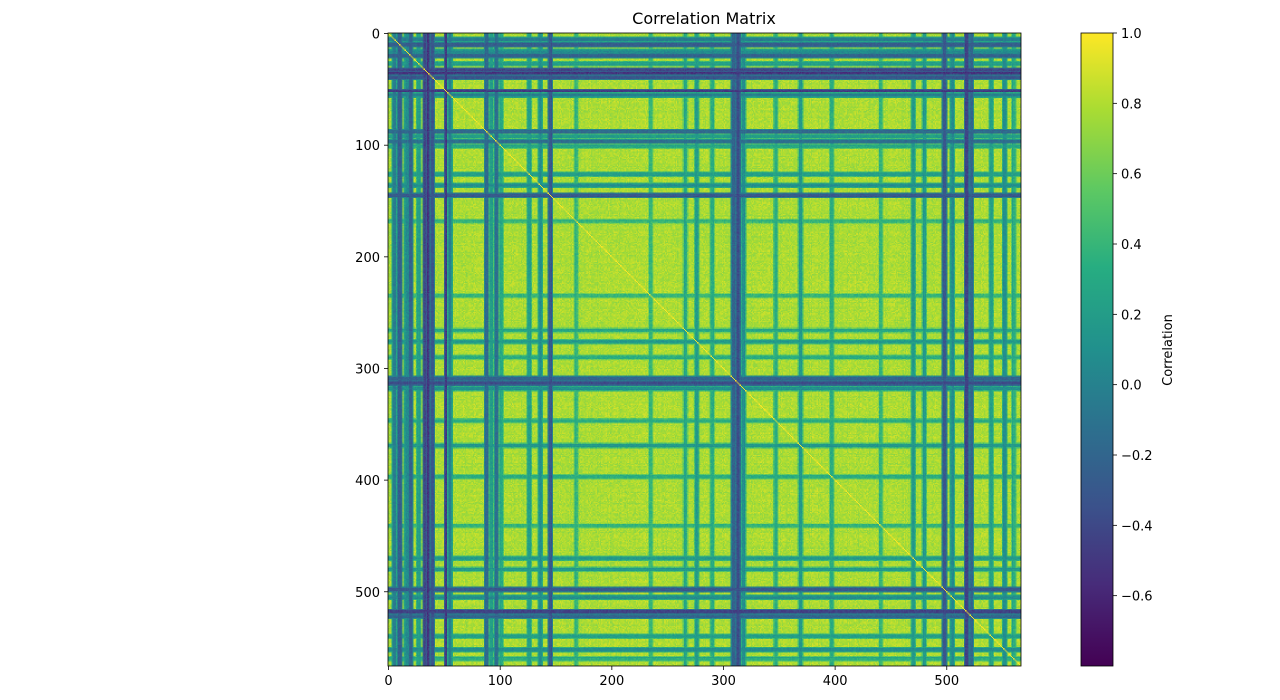 The image size is (1280, 700). Describe the element at coordinates (671, 677) in the screenshot. I see `x-axis: 0 100 200 300 400 500` at that location.